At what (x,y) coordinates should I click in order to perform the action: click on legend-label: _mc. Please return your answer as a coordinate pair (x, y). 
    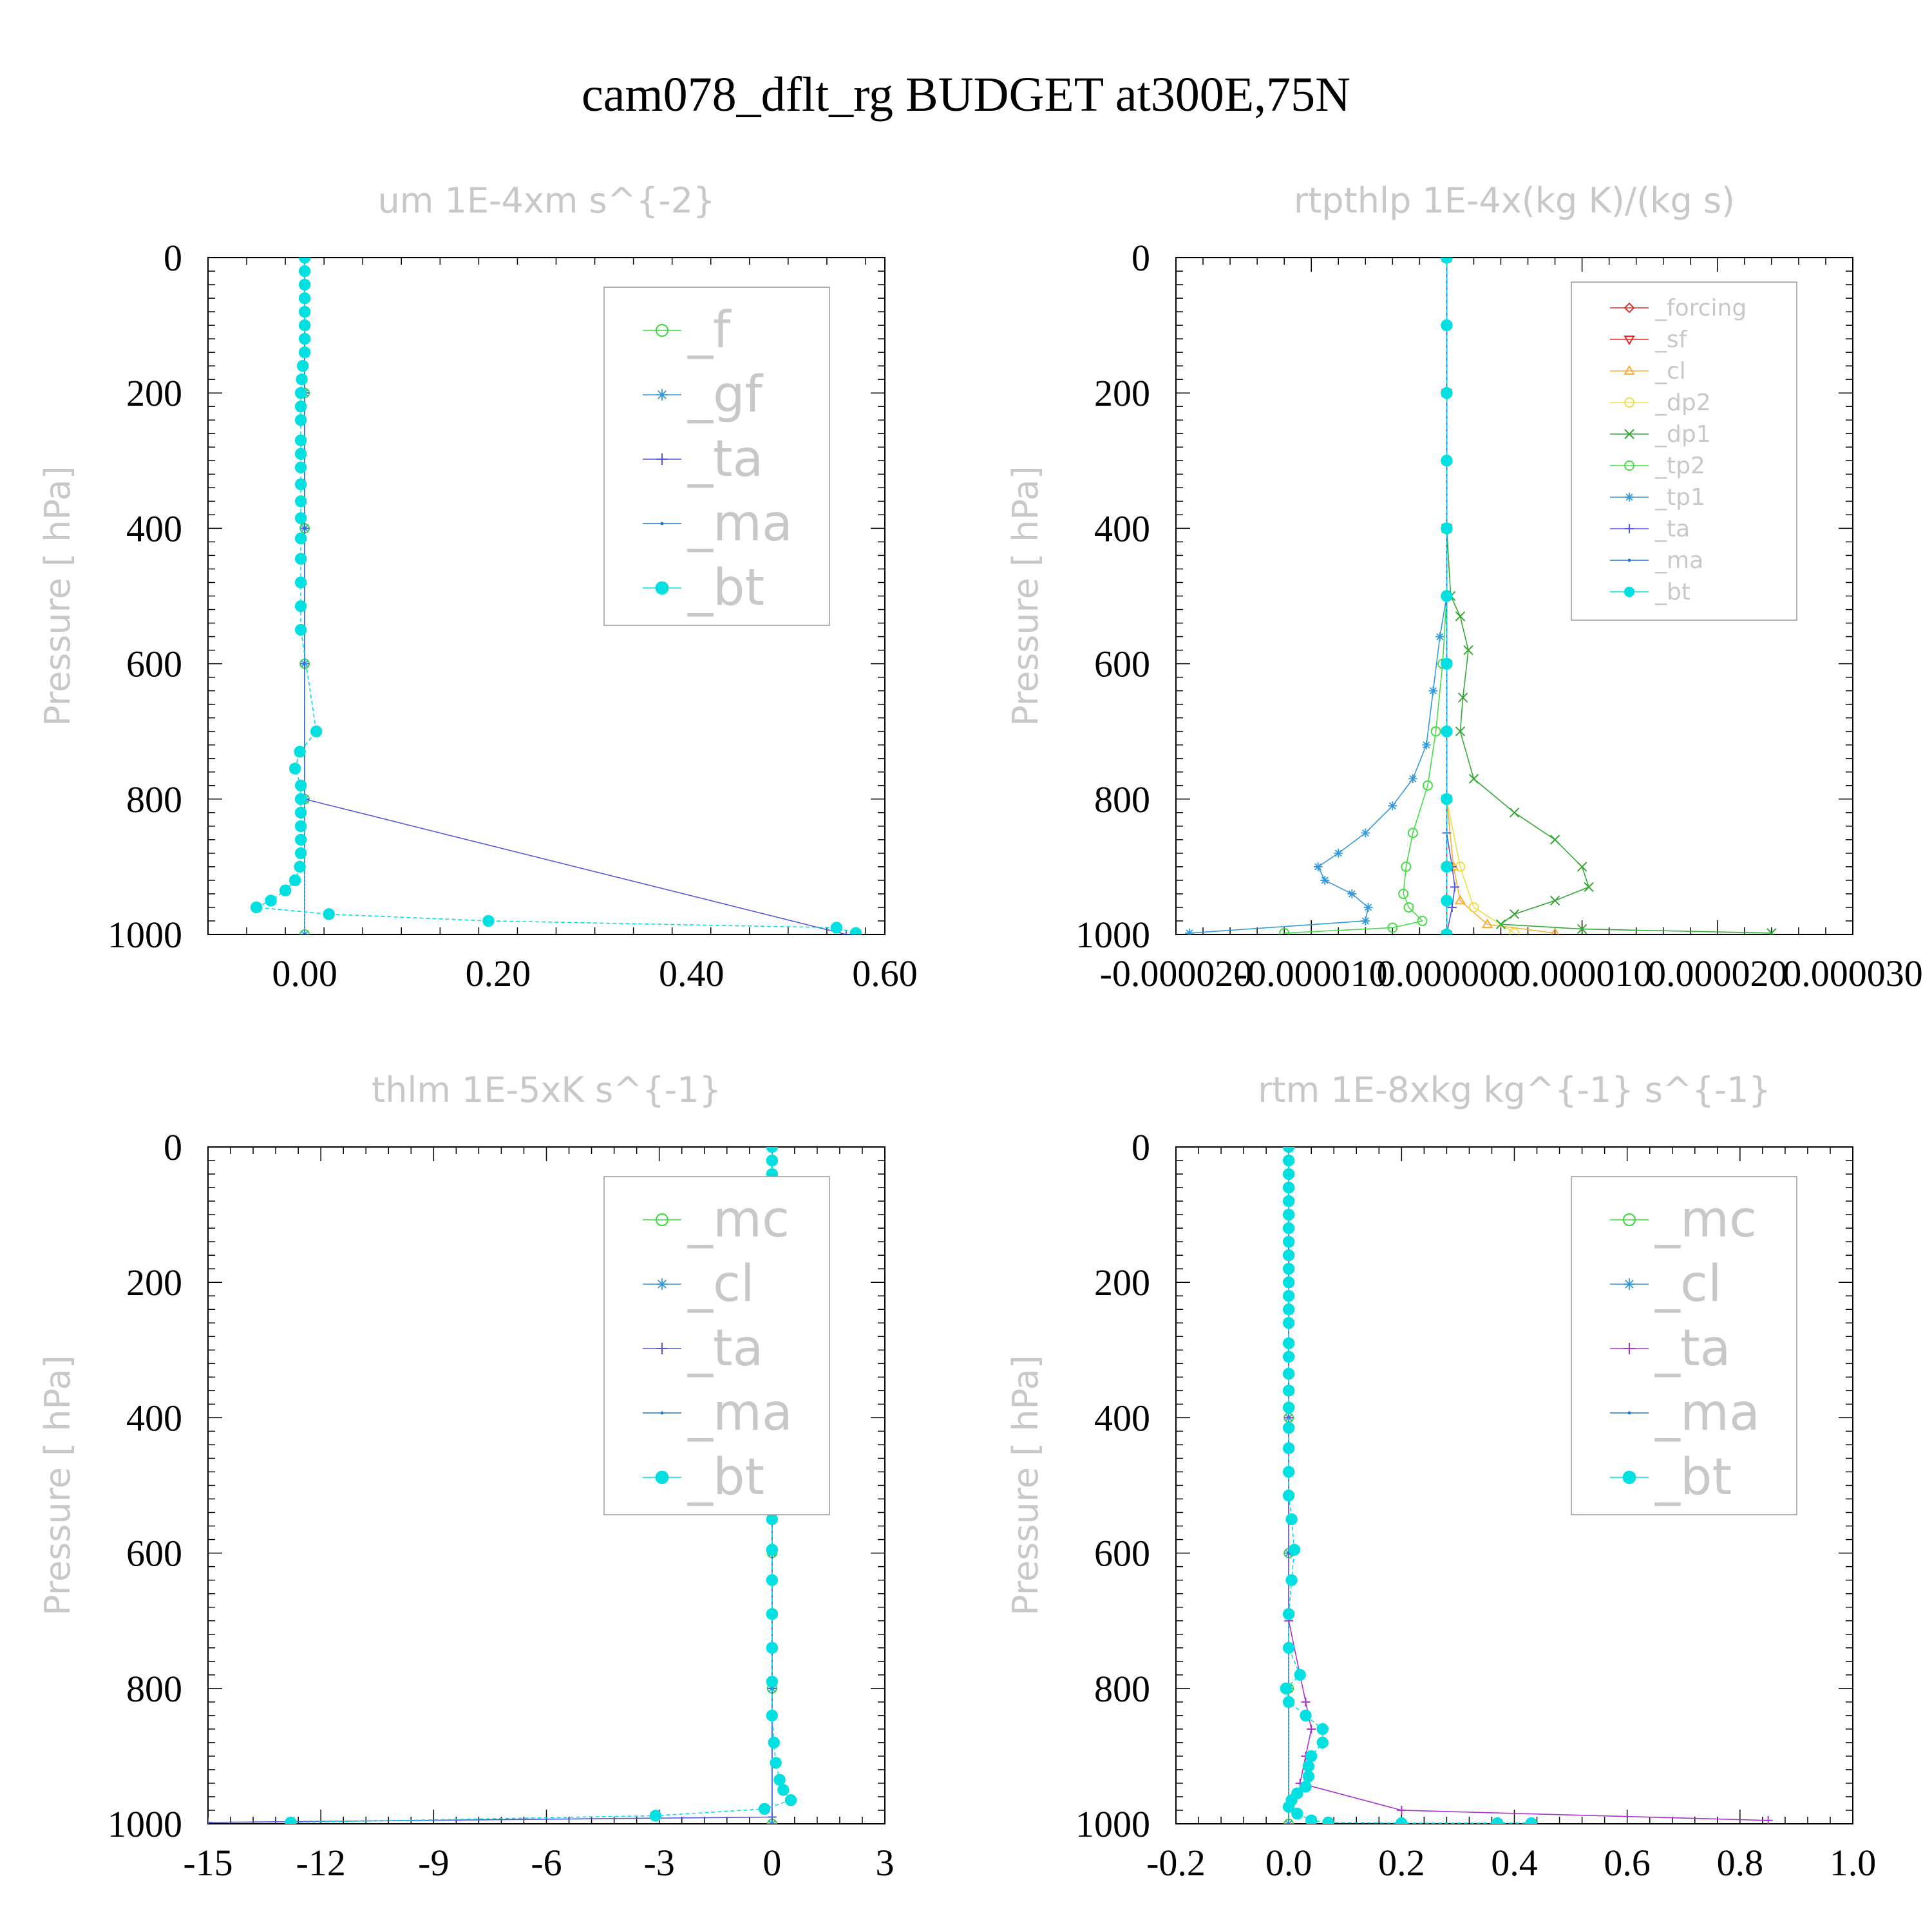
    Looking at the image, I should click on (1706, 1220).